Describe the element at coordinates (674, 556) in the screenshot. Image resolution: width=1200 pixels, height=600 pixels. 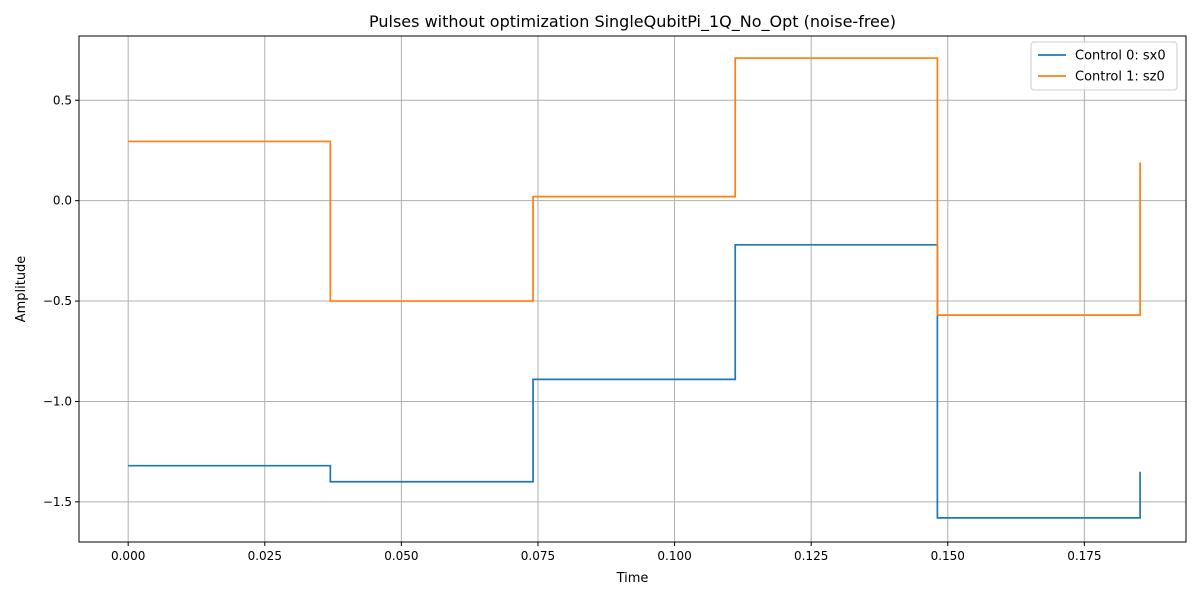
I see `x-tick-label: 0.100` at that location.